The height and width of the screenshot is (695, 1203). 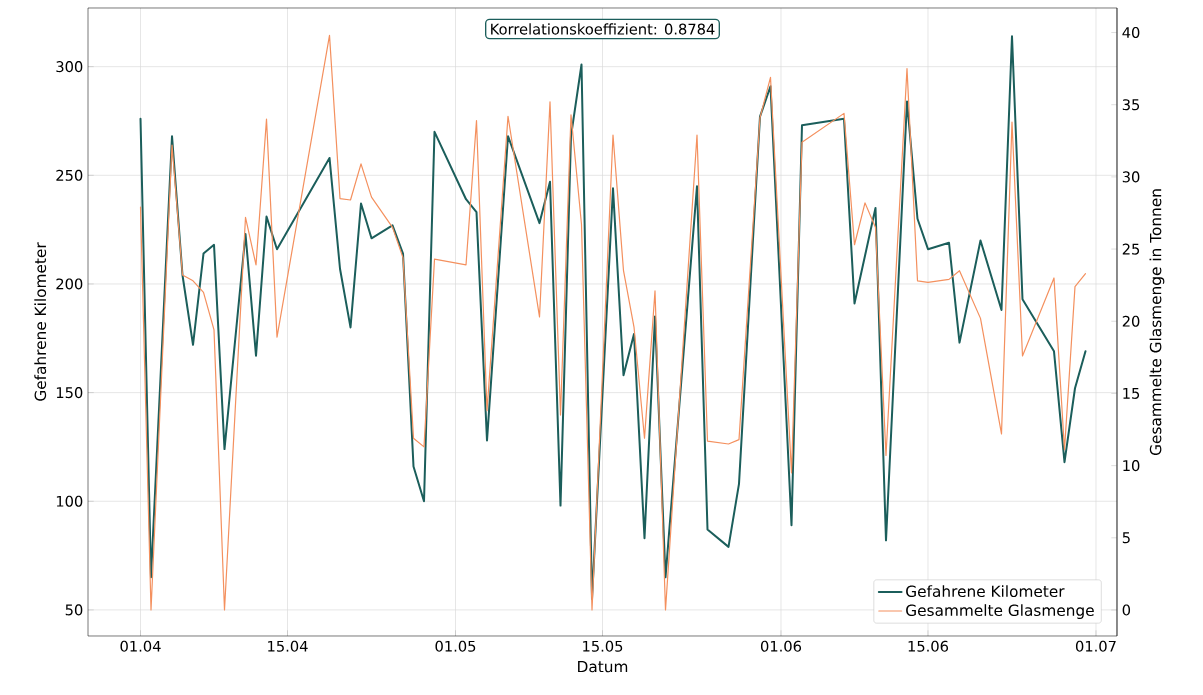 What do you see at coordinates (1131, 32) in the screenshot?
I see `y2-tick-label: 40` at bounding box center [1131, 32].